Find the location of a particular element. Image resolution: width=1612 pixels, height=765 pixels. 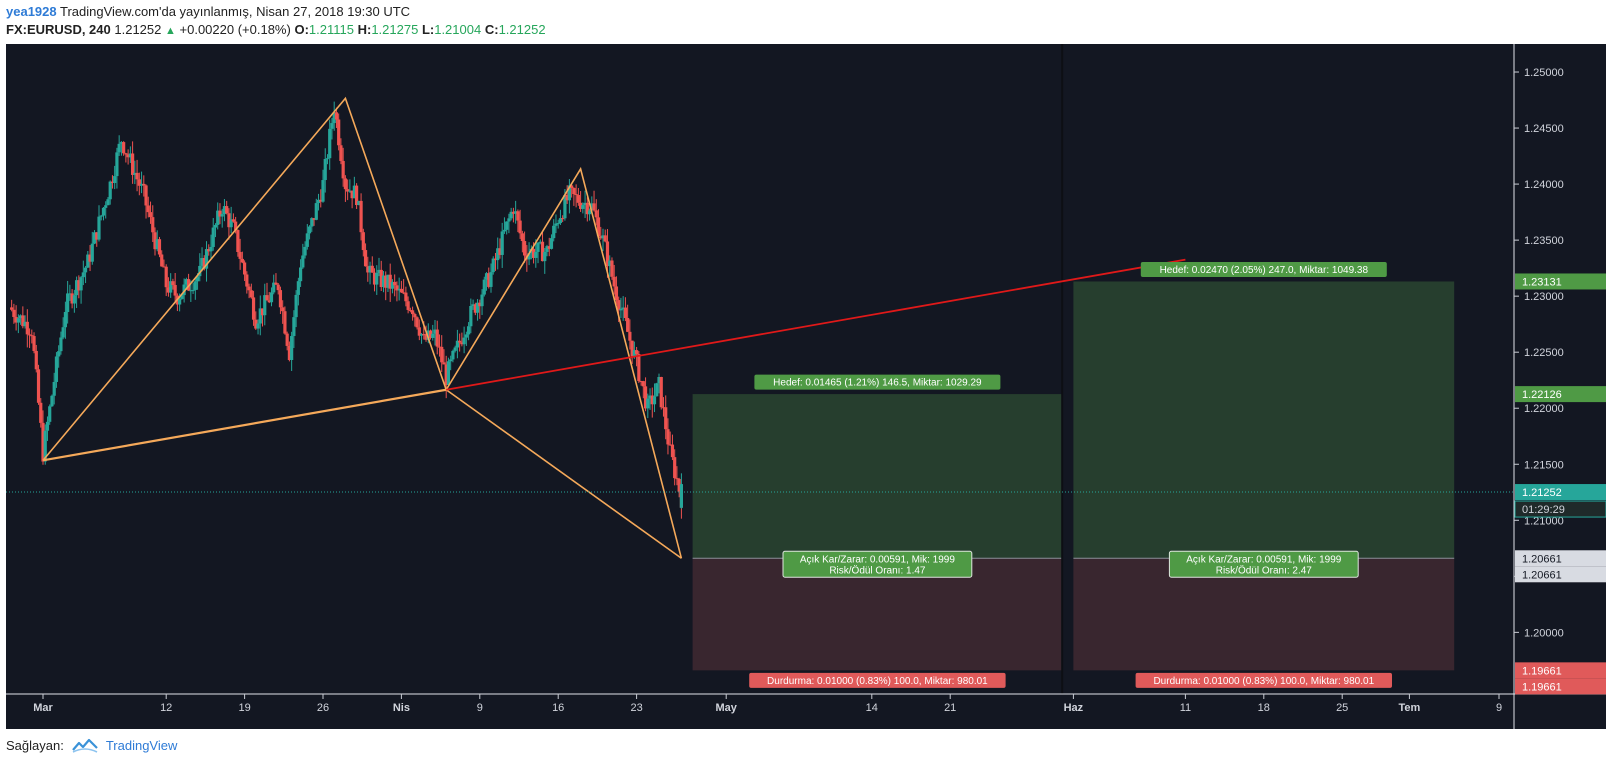

pattern-leg-bd is located at coordinates (563, 474).